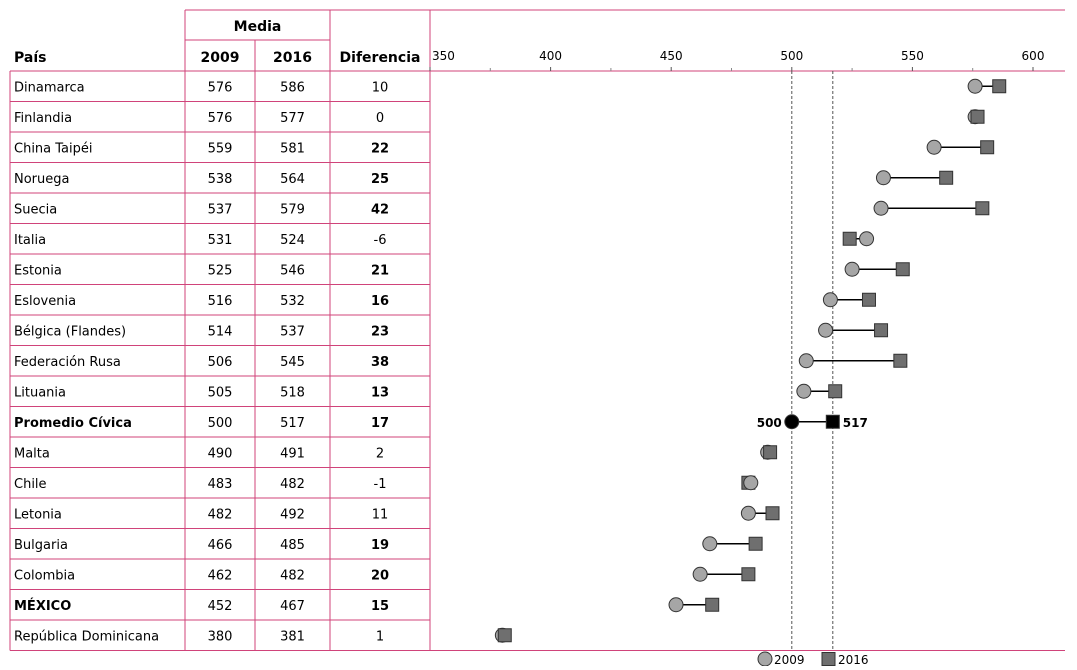  I want to click on row-diff: 16, so click(380, 301).